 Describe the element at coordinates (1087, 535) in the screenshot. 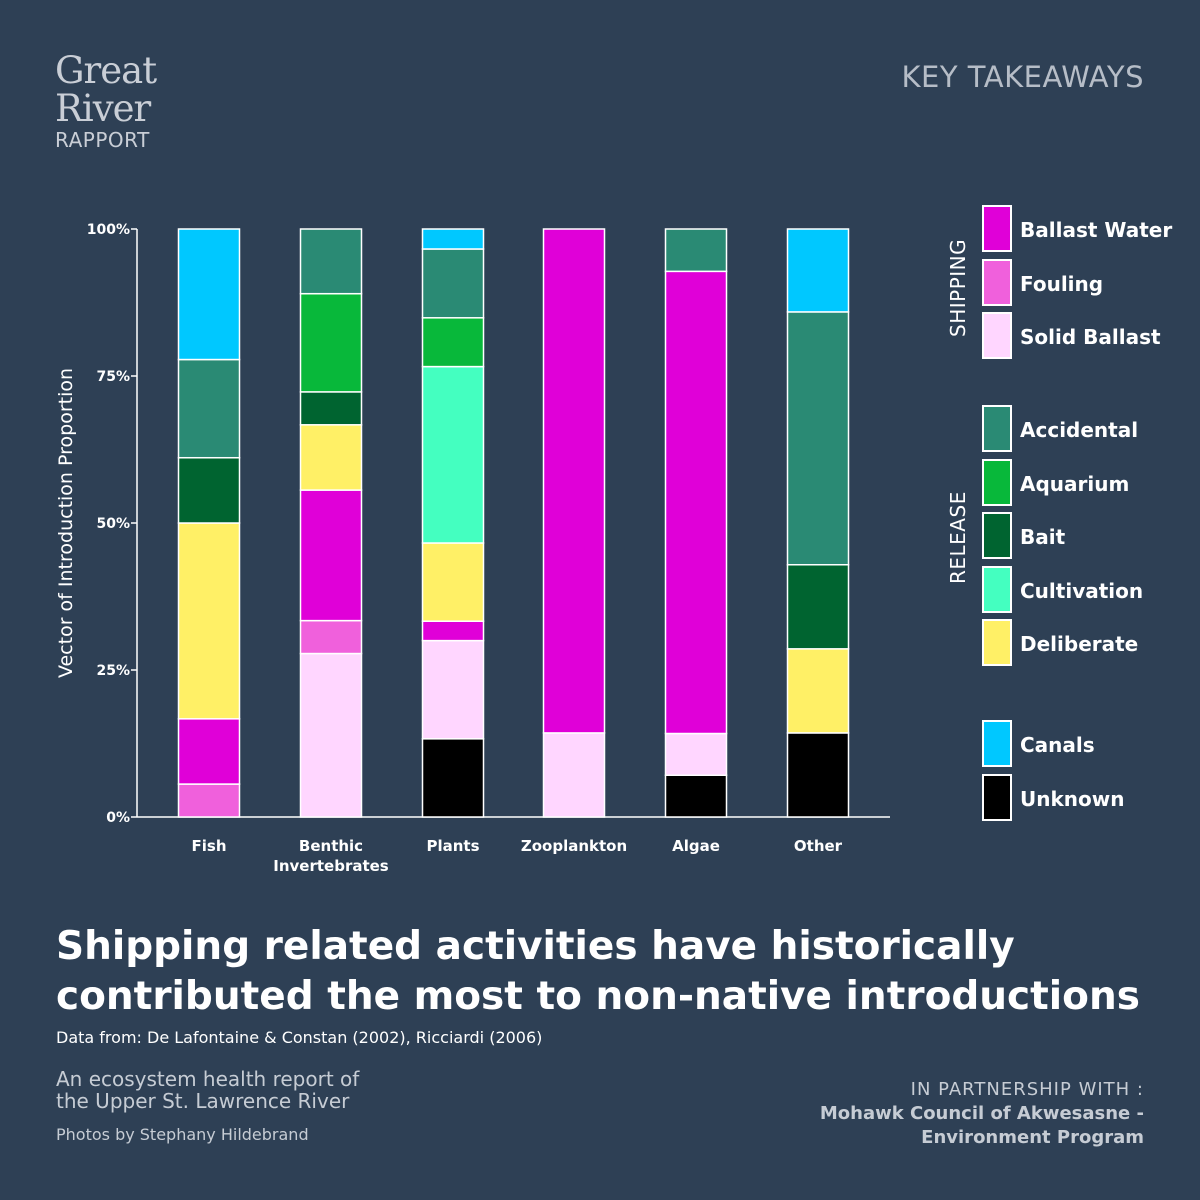

I see `legend-item: Bait` at that location.